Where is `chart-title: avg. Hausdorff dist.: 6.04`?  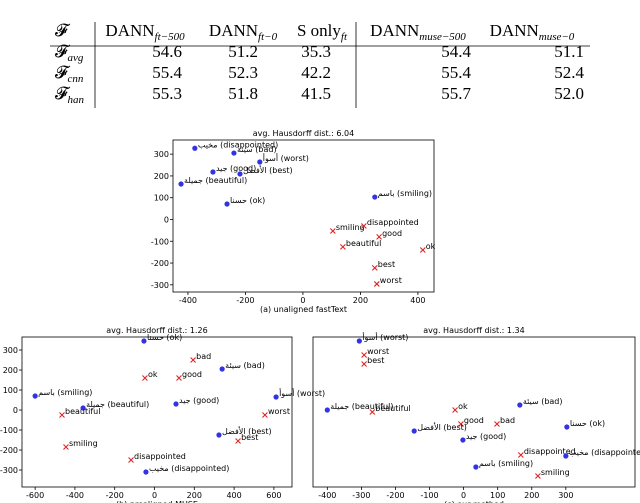
chart-title: avg. Hausdorff dist.: 6.04 is located at coordinates (303, 133).